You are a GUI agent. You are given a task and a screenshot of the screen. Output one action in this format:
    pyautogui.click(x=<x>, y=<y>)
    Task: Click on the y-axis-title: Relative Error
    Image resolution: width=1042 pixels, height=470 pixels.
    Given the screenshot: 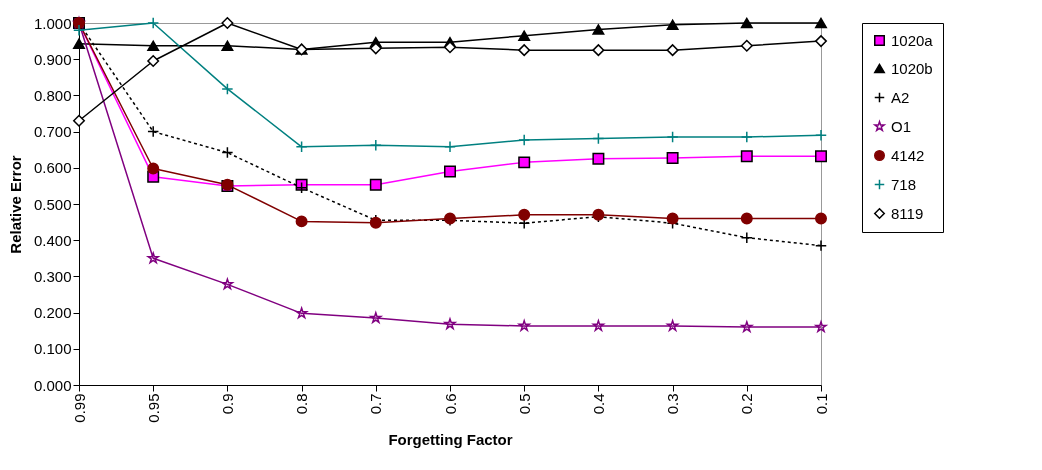 What is the action you would take?
    pyautogui.click(x=15, y=204)
    